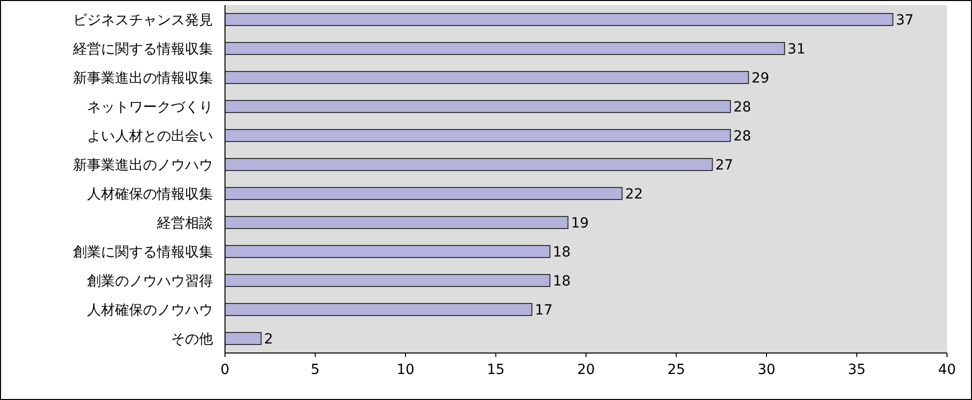 This screenshot has height=400, width=972. I want to click on data-label: 27, so click(724, 166).